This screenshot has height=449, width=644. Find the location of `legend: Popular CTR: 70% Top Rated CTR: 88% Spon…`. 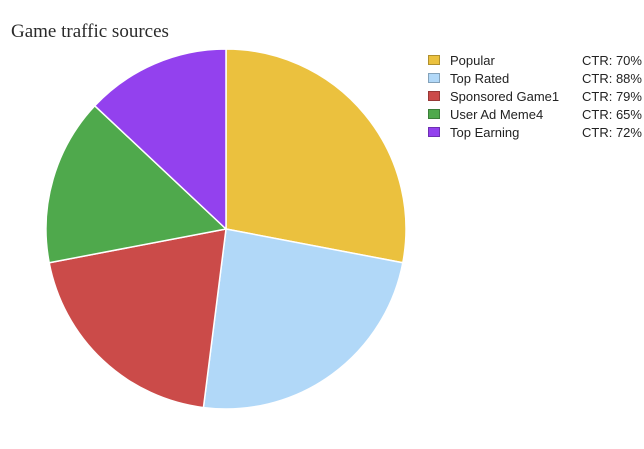

legend: Popular CTR: 70% Top Rated CTR: 88% Spon… is located at coordinates (535, 96).